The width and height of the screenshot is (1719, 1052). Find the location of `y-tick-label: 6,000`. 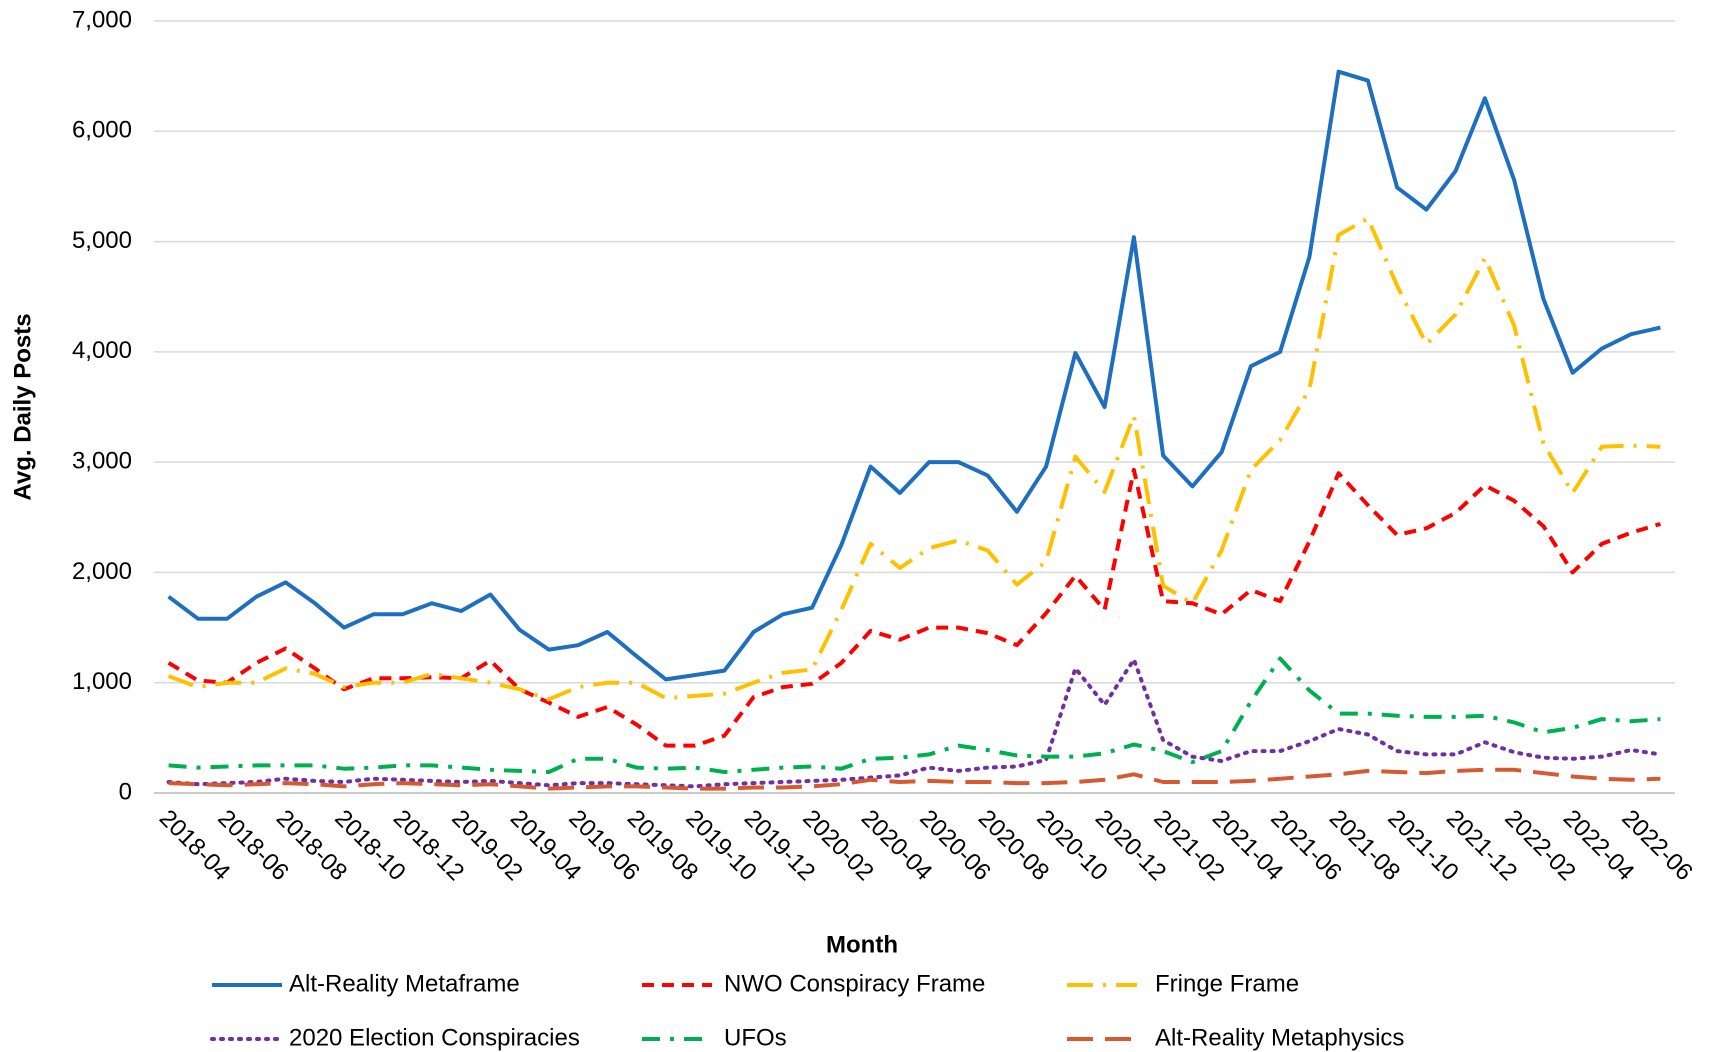

y-tick-label: 6,000 is located at coordinates (102, 130).